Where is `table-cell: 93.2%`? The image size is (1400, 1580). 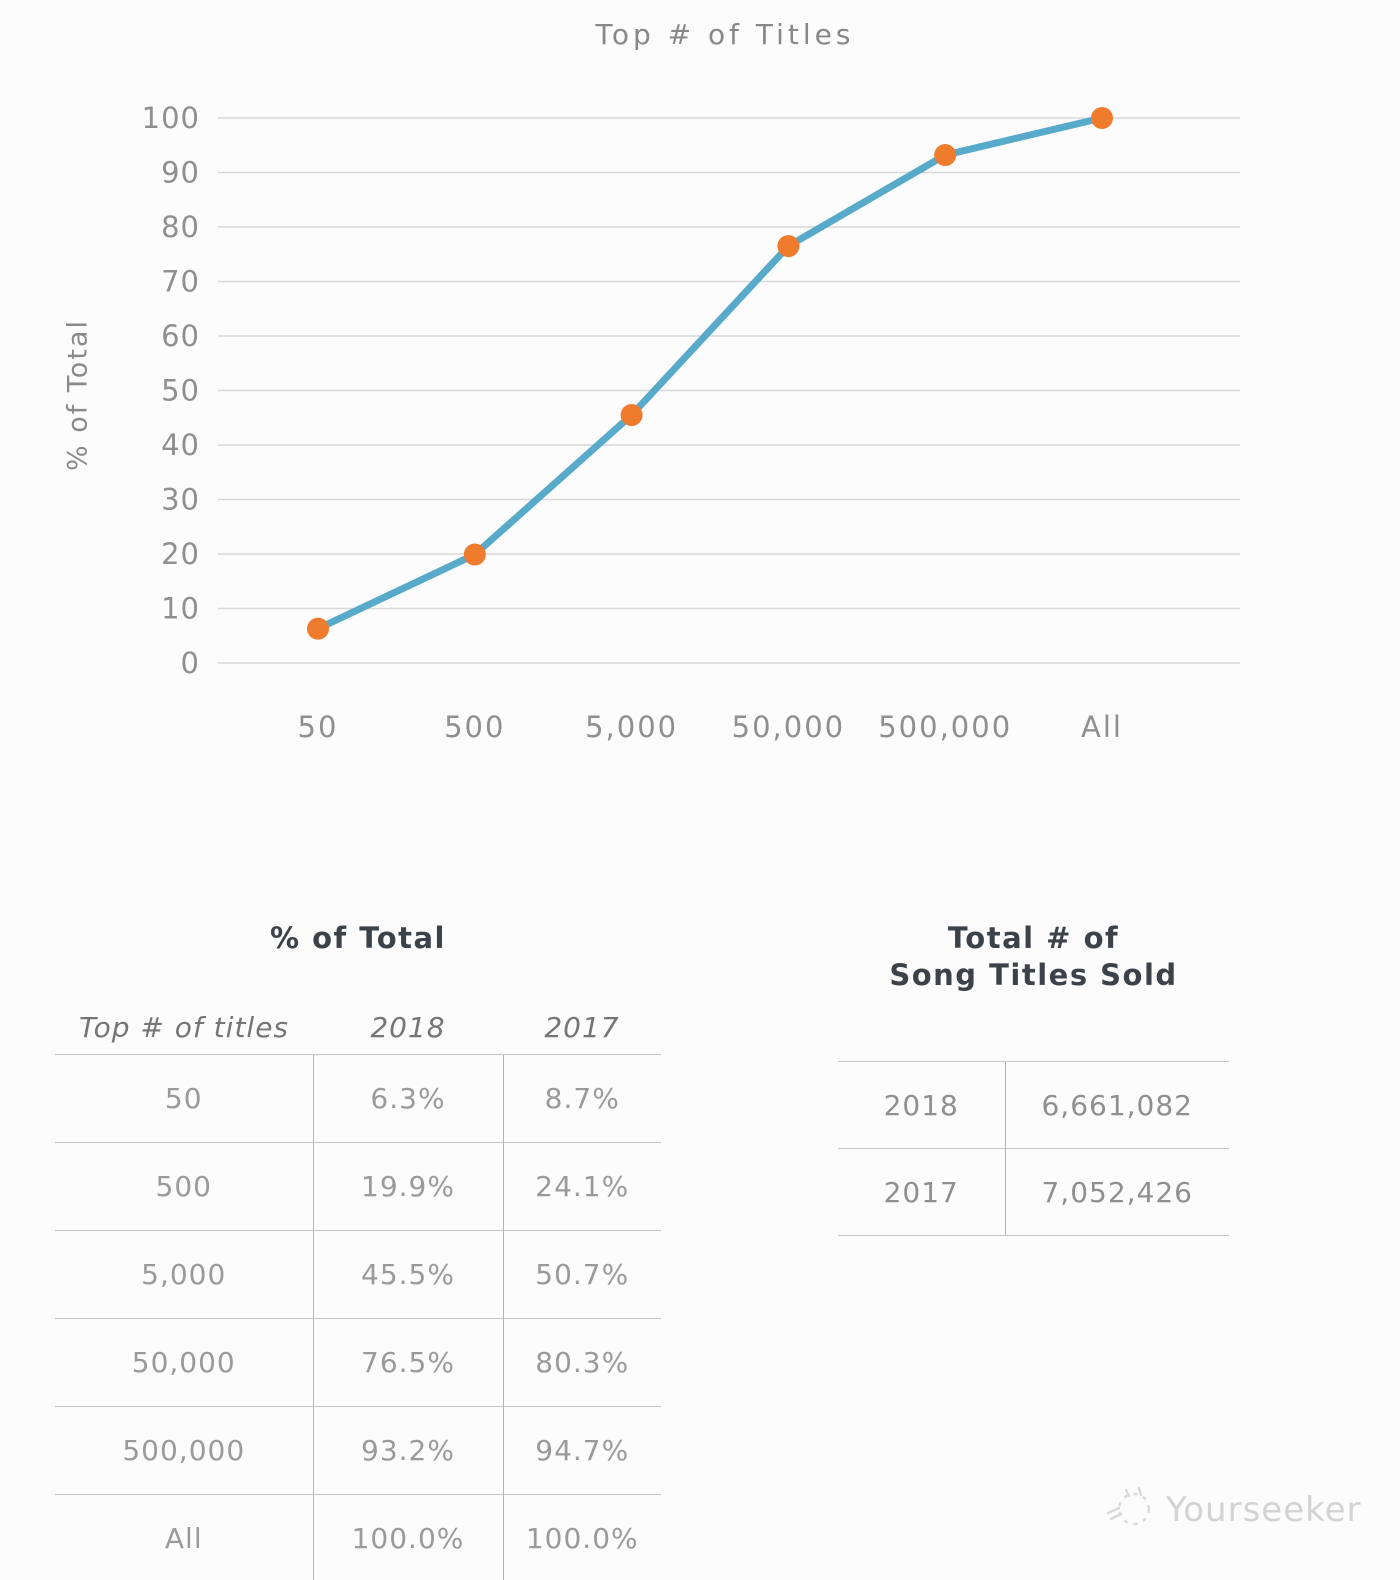
table-cell: 93.2% is located at coordinates (407, 1450).